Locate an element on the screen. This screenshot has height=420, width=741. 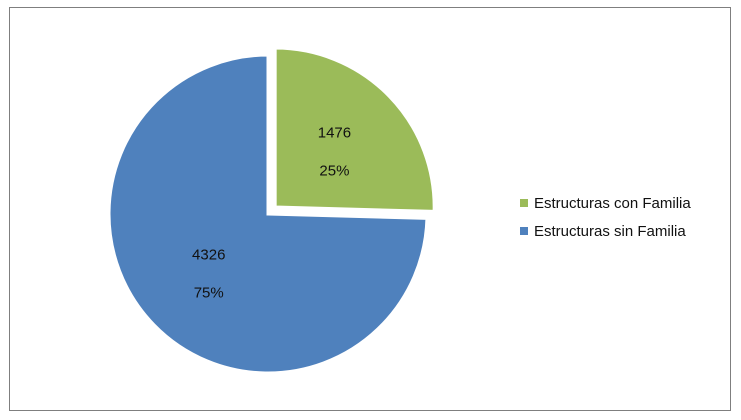
legend-label-sin-familia: Estructuras sin Familia is located at coordinates (610, 231).